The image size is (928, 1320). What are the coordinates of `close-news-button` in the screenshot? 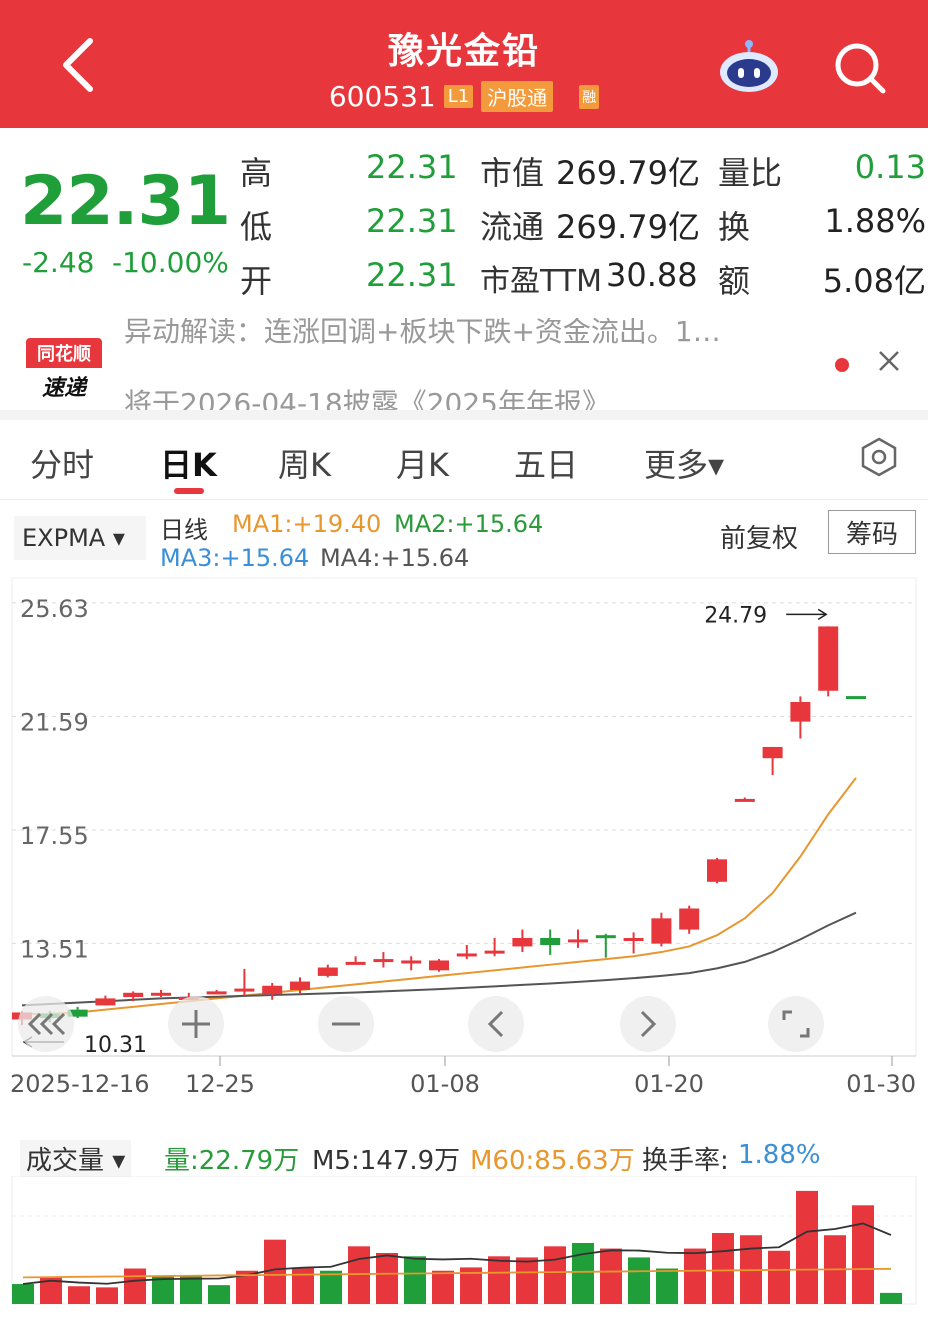 It's located at (889, 361).